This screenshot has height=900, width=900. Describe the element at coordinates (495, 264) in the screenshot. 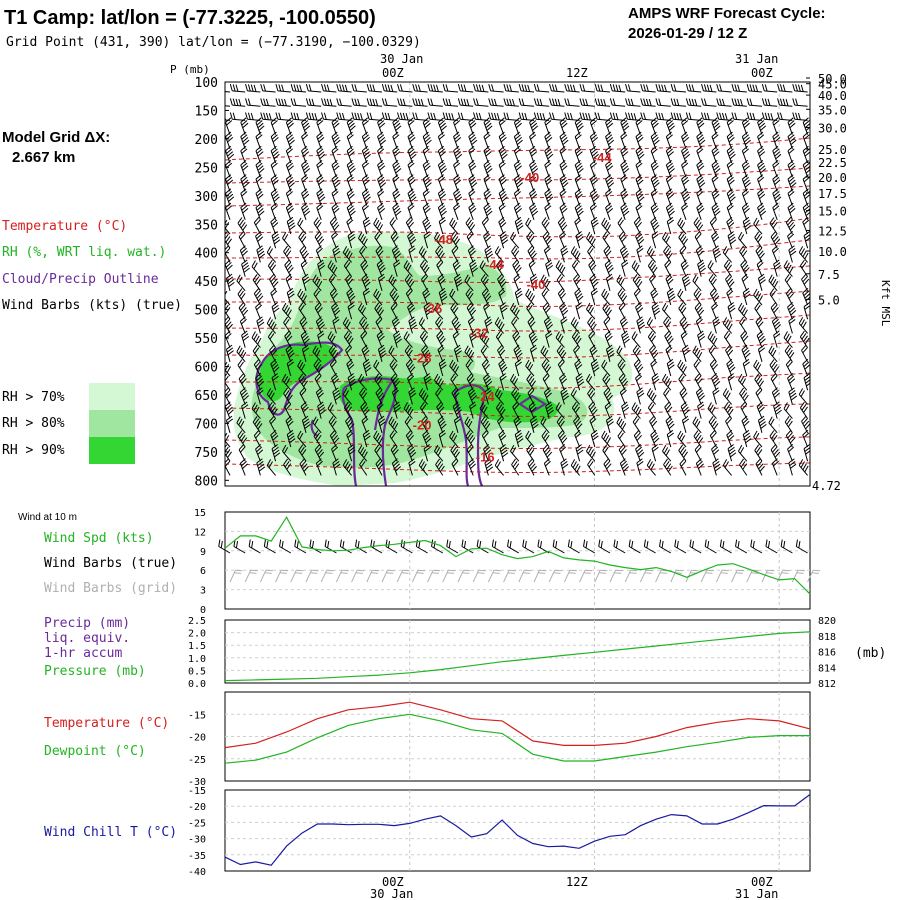

I see `isotherm-label: -44` at that location.